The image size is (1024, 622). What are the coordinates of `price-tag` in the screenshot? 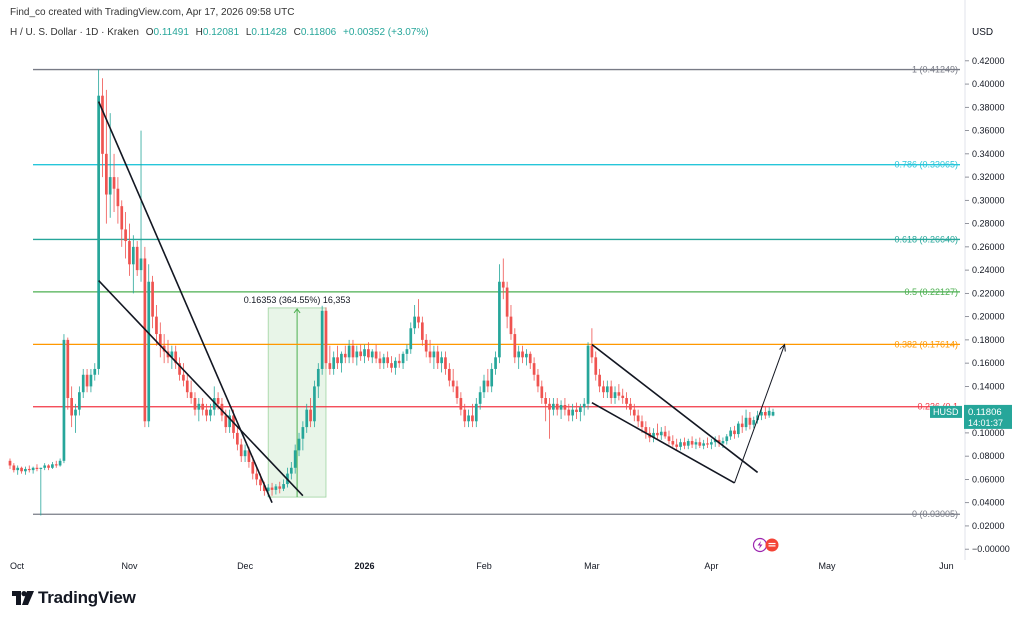 It's located at (988, 416).